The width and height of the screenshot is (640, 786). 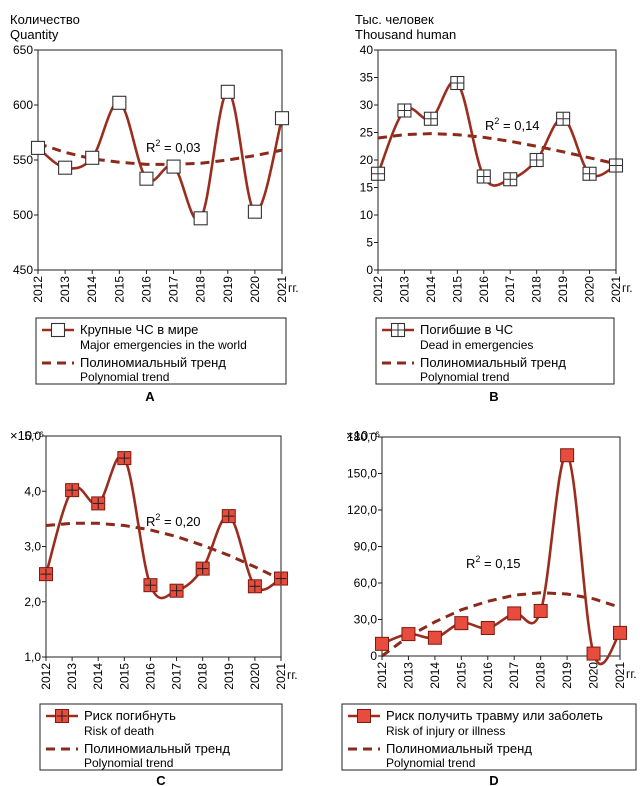 What do you see at coordinates (493, 396) in the screenshot?
I see `panel-label: B` at bounding box center [493, 396].